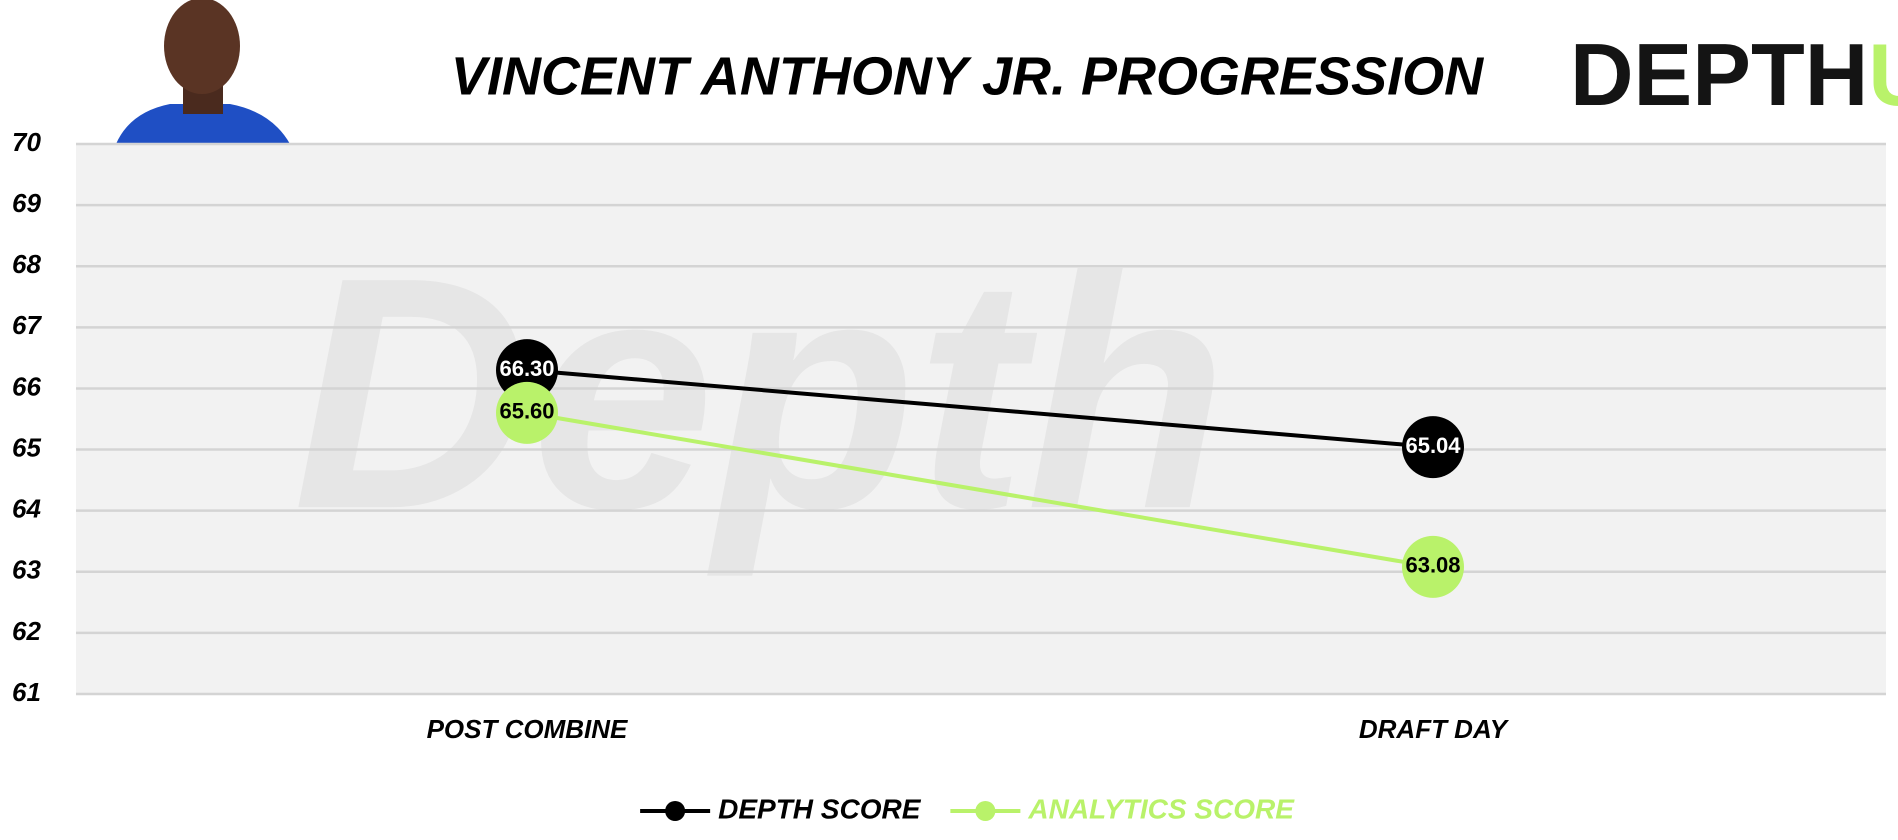 The height and width of the screenshot is (840, 1898). I want to click on y-tick-label: 68, so click(26, 264).